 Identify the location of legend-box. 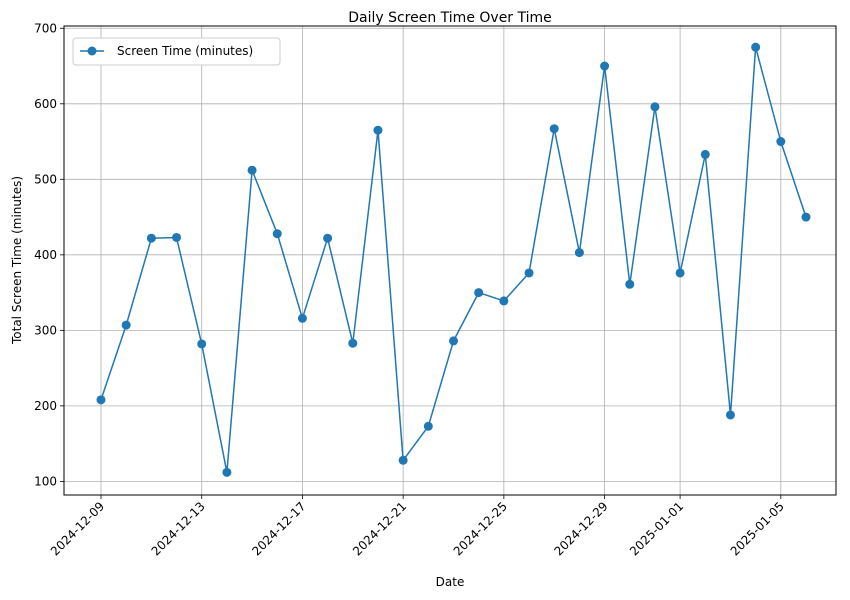
(176, 51).